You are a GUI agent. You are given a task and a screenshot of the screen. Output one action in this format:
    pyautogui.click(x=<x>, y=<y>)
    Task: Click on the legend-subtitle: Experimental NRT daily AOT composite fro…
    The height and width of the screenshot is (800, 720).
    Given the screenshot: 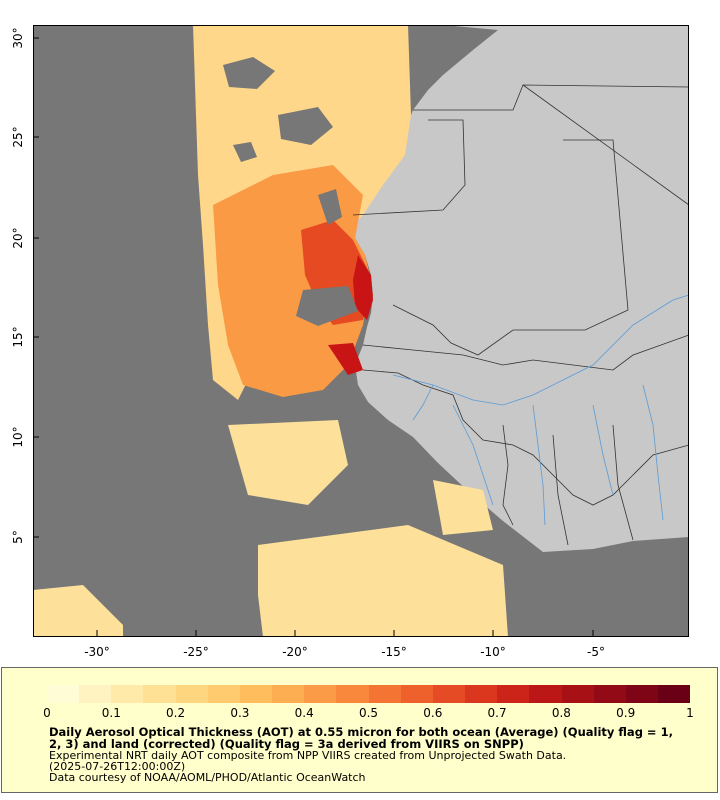 What is the action you would take?
    pyautogui.click(x=308, y=755)
    